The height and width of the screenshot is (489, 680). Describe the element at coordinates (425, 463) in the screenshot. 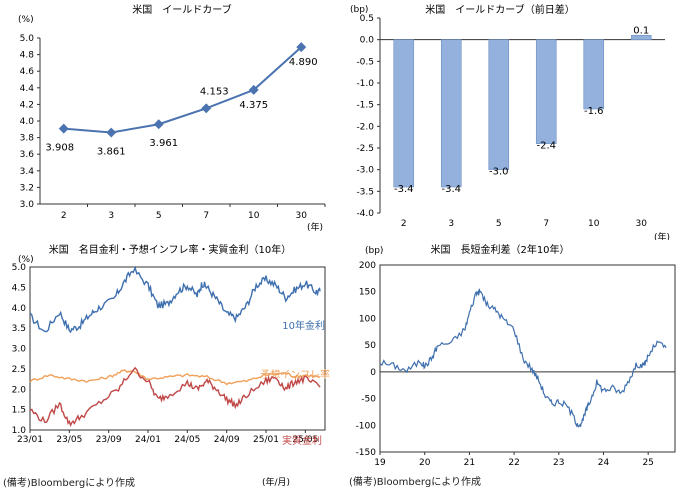

I see `x-tick-label: 20` at that location.